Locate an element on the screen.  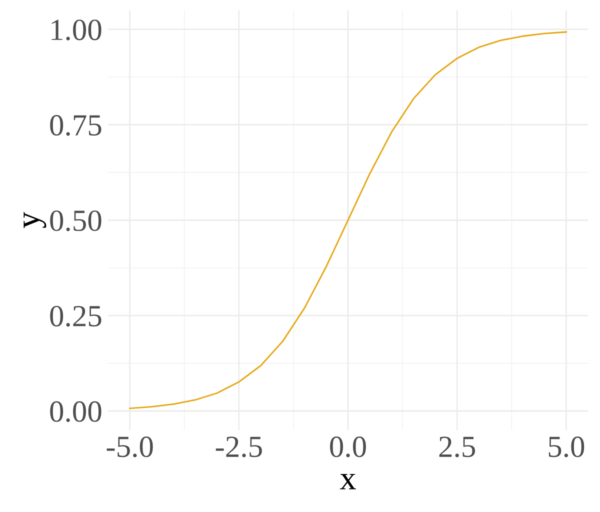
x-tick-label: -5.0 is located at coordinates (129, 447).